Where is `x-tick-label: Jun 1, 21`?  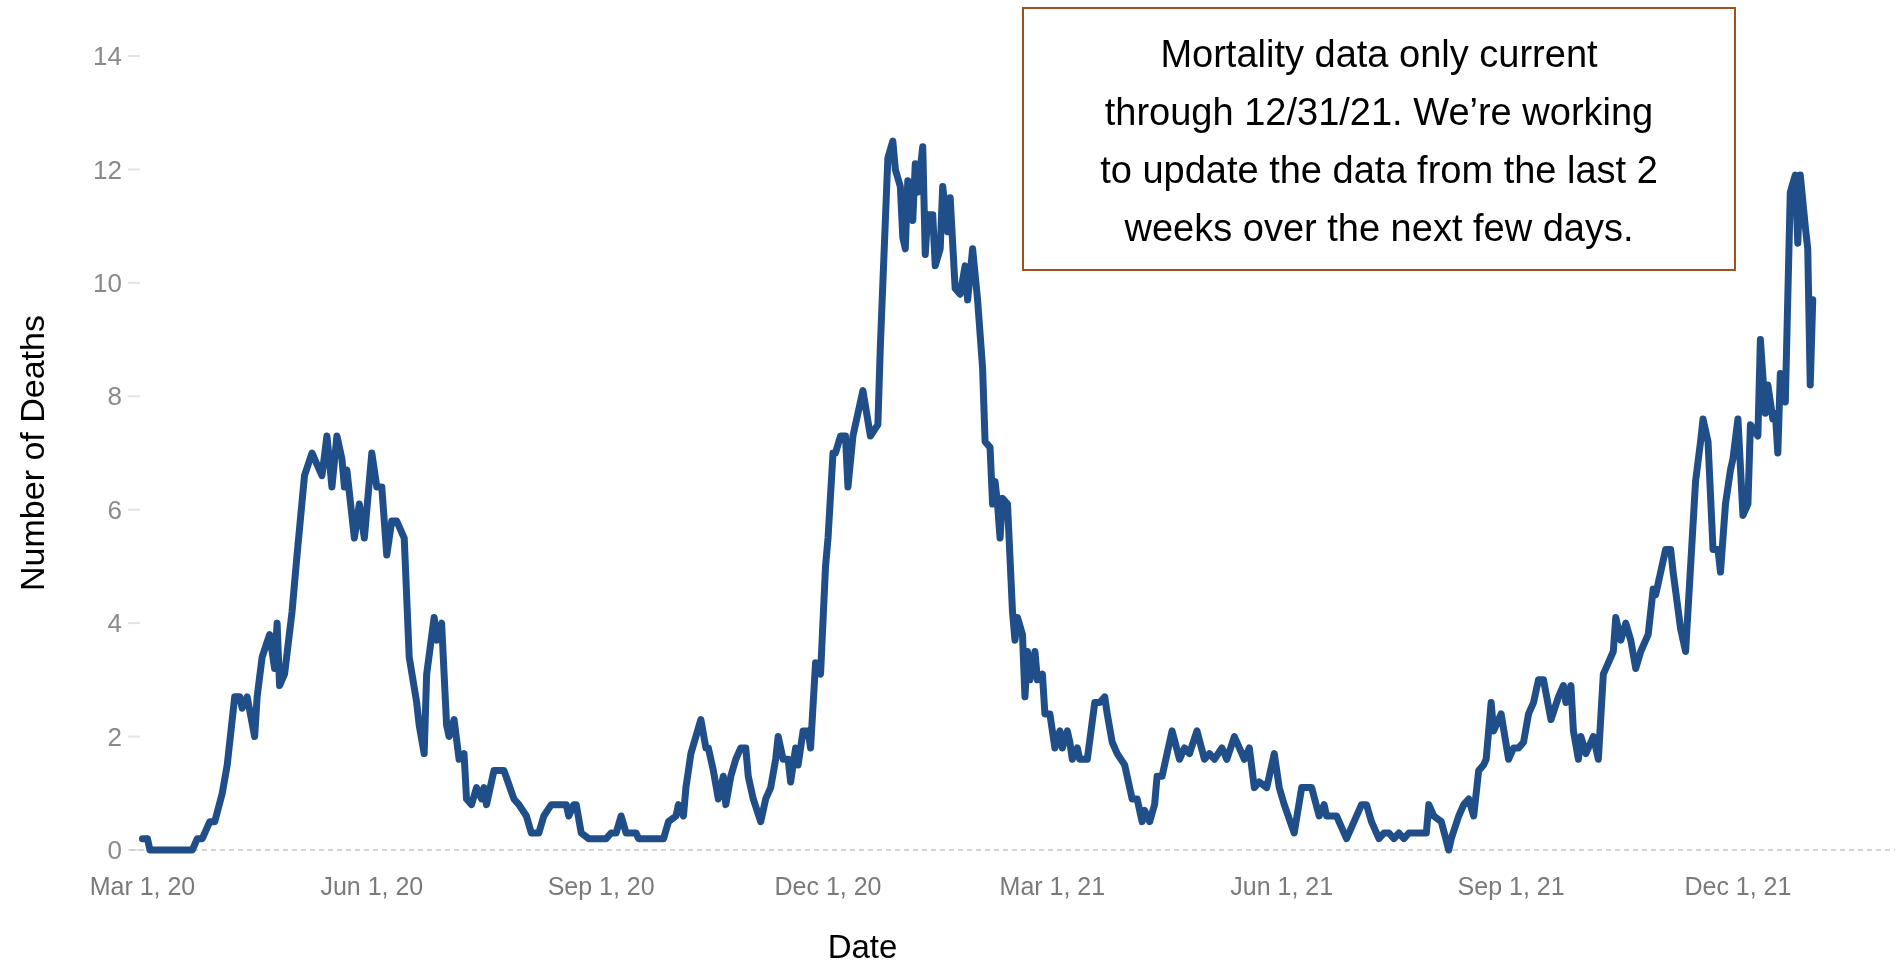 x-tick-label: Jun 1, 21 is located at coordinates (1282, 886).